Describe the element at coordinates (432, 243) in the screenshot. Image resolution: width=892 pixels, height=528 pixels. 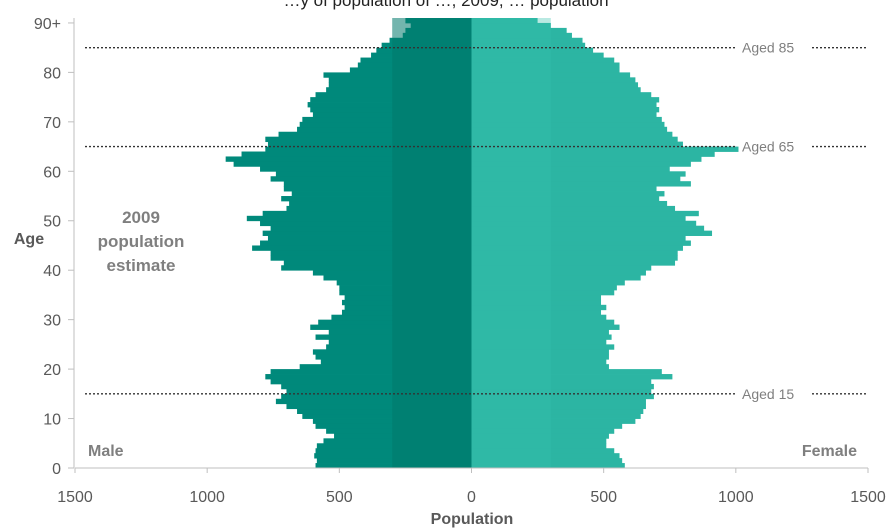
I see `male-inner-band` at that location.